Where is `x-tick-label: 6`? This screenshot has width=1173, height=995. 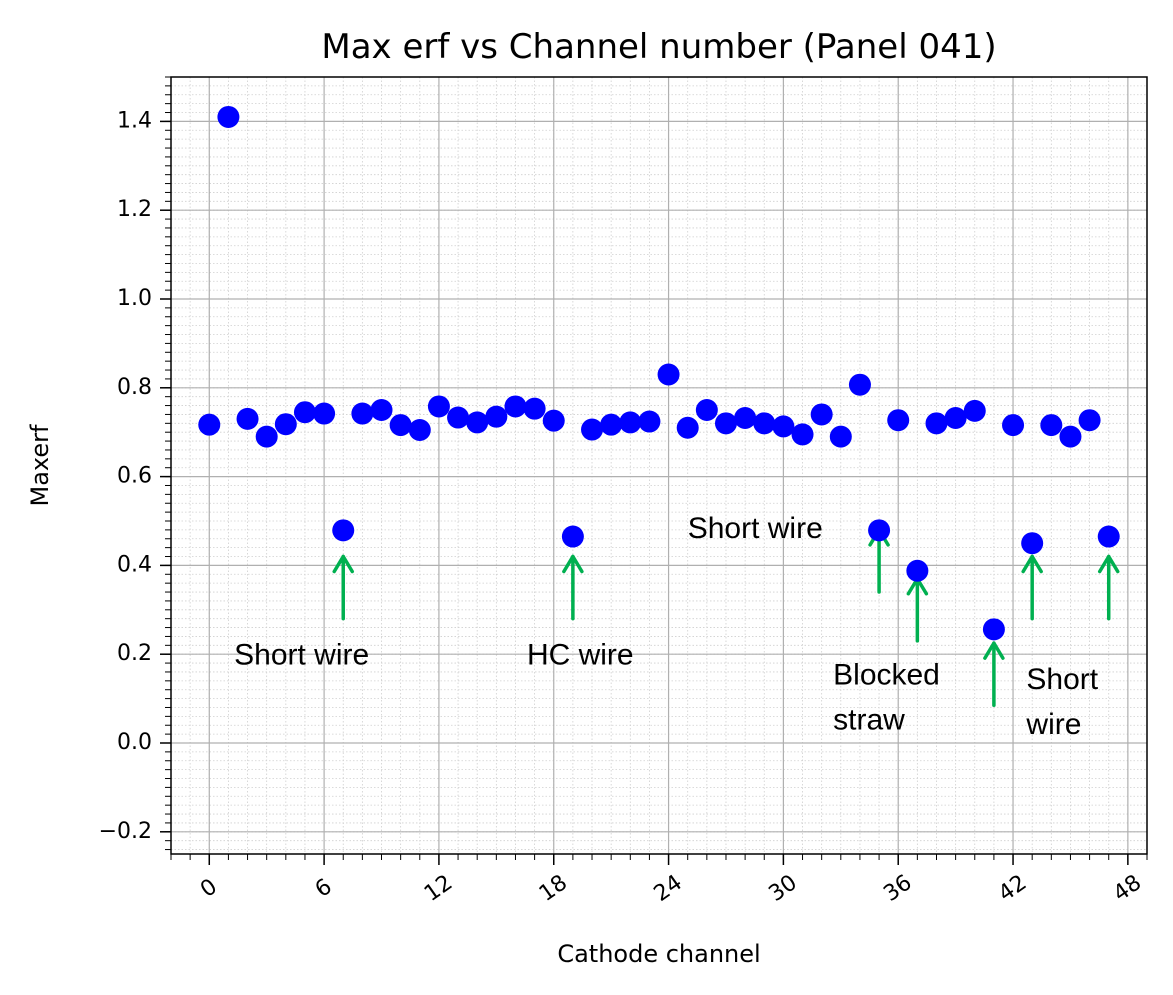 x-tick-label: 6 is located at coordinates (324, 888).